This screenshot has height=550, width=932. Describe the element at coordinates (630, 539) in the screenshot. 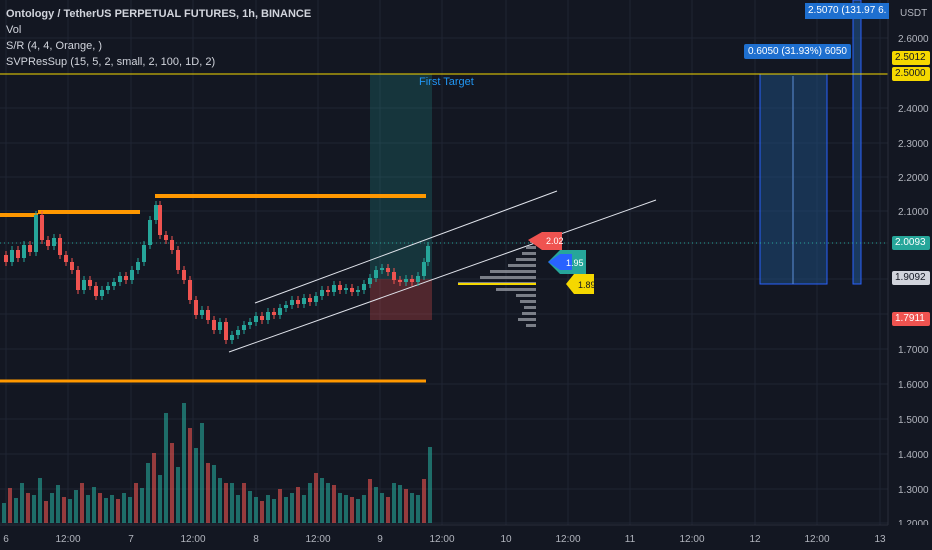

I see `time-axis-label: 11` at that location.